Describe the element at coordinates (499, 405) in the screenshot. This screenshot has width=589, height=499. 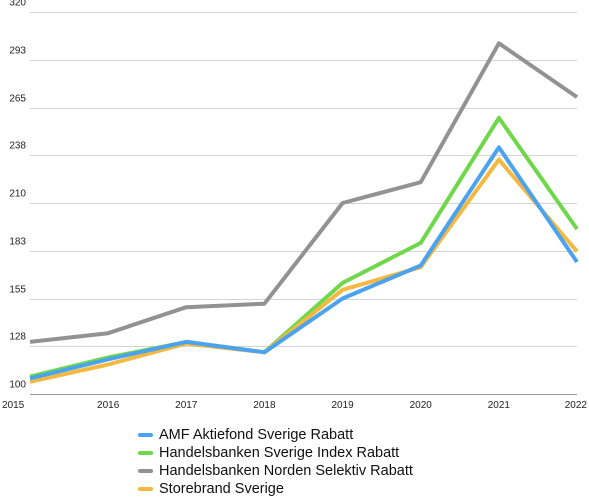
I see `x-tick-label: 2021` at that location.